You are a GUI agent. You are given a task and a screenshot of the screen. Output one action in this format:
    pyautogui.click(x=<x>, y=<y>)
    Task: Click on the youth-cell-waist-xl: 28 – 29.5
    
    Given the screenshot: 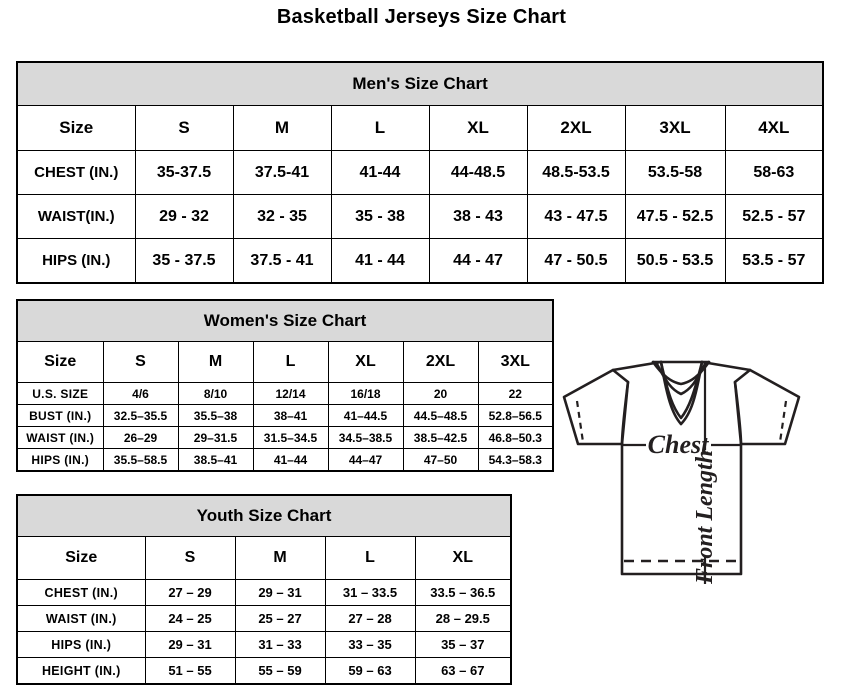 What is the action you would take?
    pyautogui.click(x=463, y=618)
    